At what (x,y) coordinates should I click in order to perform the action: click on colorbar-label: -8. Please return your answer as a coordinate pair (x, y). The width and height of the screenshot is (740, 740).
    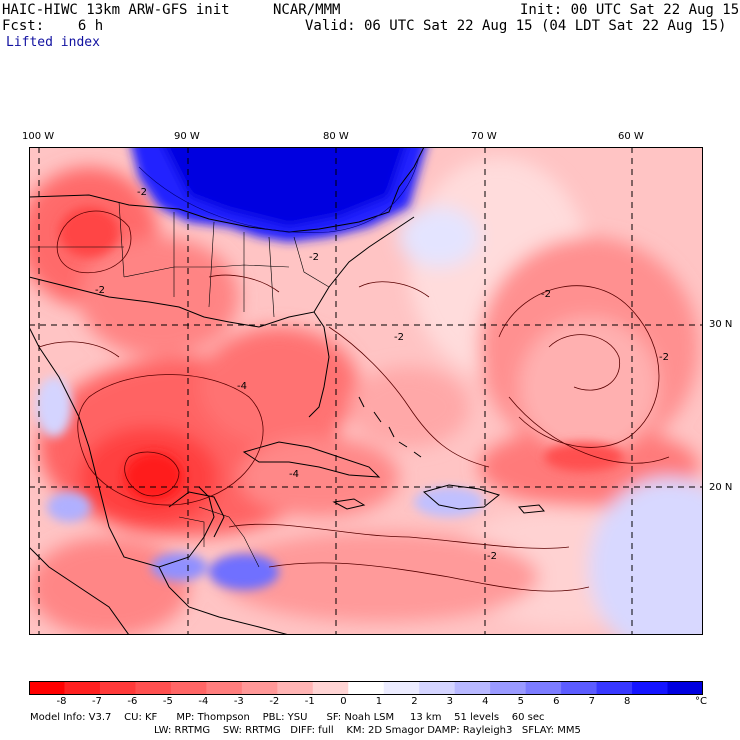
    Looking at the image, I should click on (61, 701).